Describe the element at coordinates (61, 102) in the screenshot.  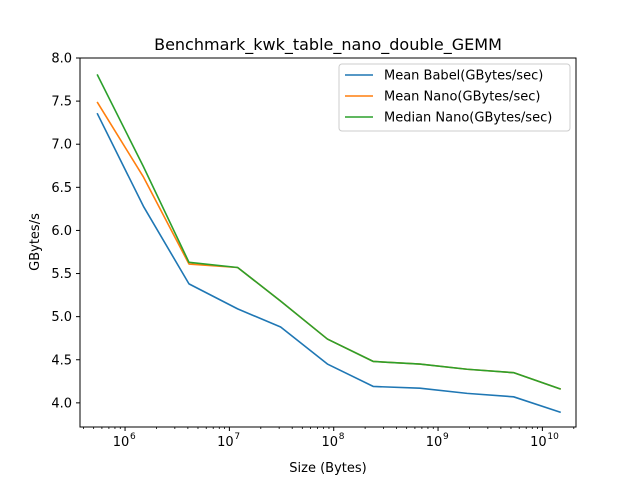
I see `y-tick-label: 7.5` at that location.